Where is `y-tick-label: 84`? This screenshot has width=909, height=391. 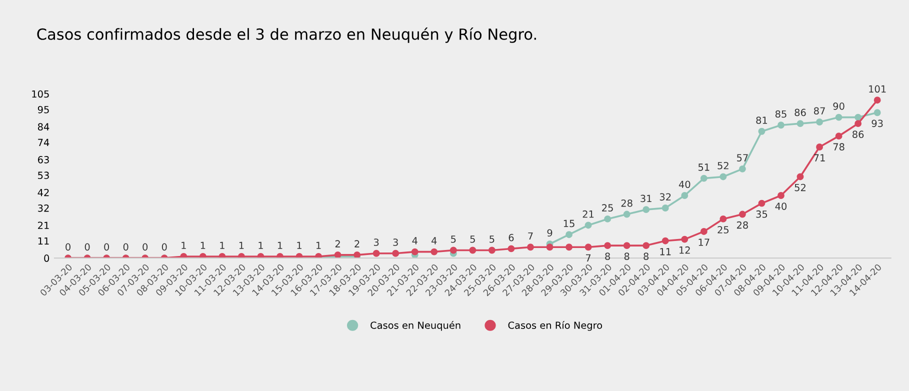 y-tick-label: 84 is located at coordinates (44, 127).